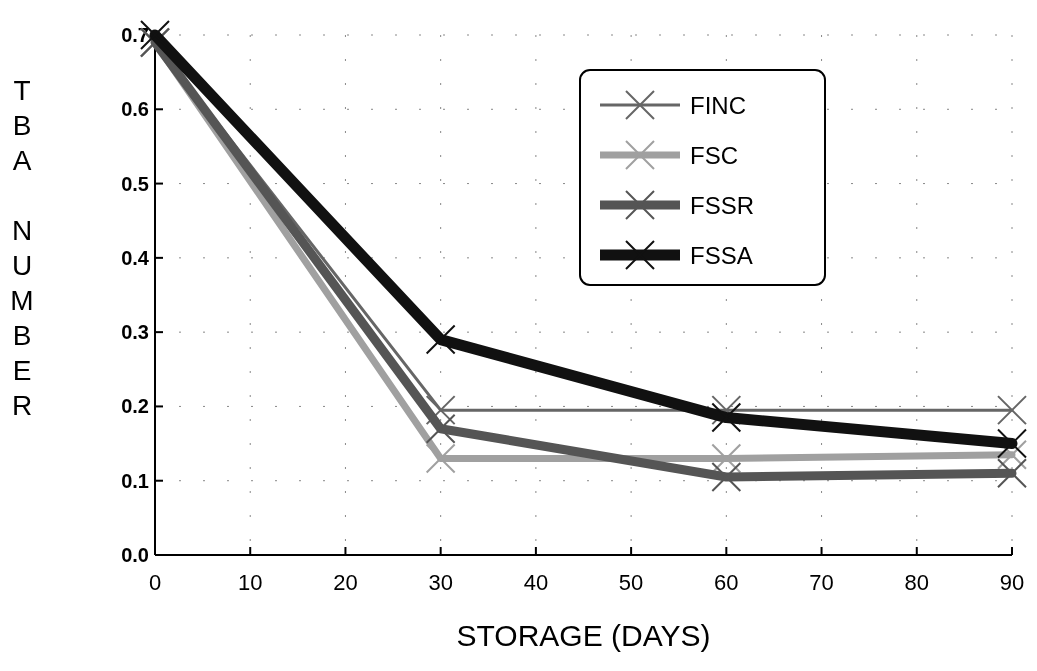 This screenshot has width=1037, height=671. What do you see at coordinates (135, 257) in the screenshot?
I see `y-tick-label: 0.4` at bounding box center [135, 257].